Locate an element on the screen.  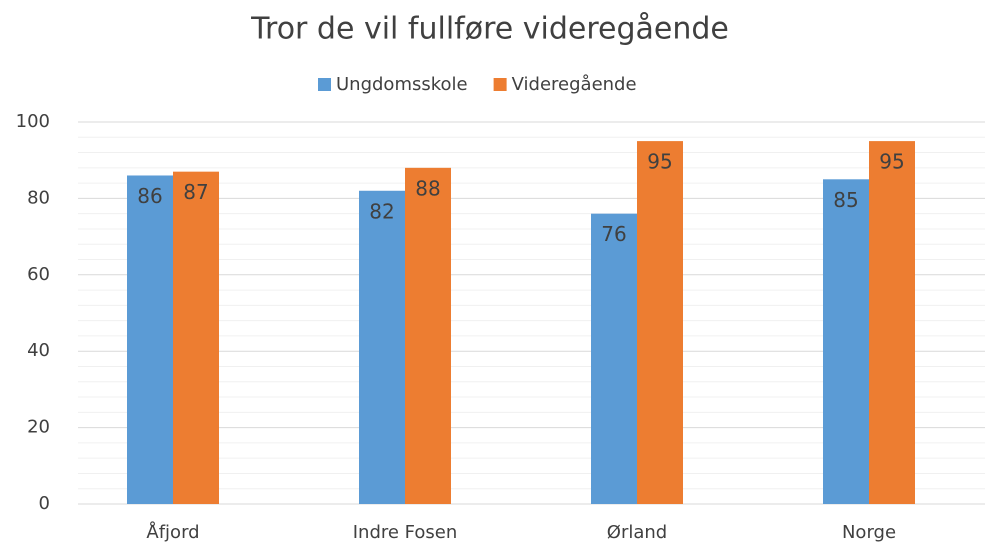
x-tick-label: Indre Fosen is located at coordinates (405, 532).